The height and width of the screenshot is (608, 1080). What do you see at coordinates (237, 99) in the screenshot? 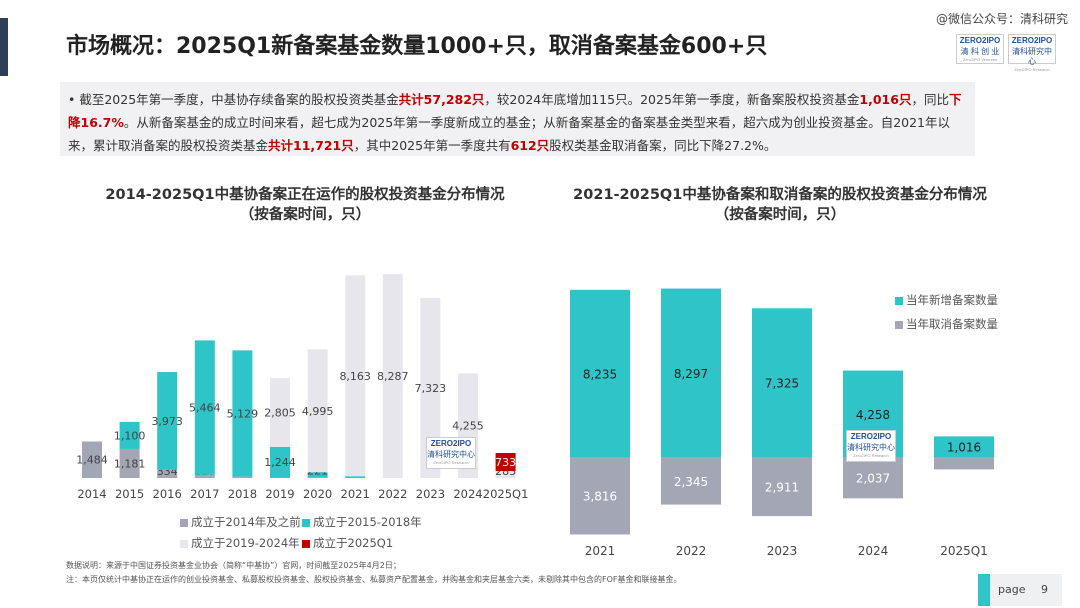
I see `summary-text: 截至2025年第一季度，中基协存续备案的股权投资类基金` at bounding box center [237, 99].